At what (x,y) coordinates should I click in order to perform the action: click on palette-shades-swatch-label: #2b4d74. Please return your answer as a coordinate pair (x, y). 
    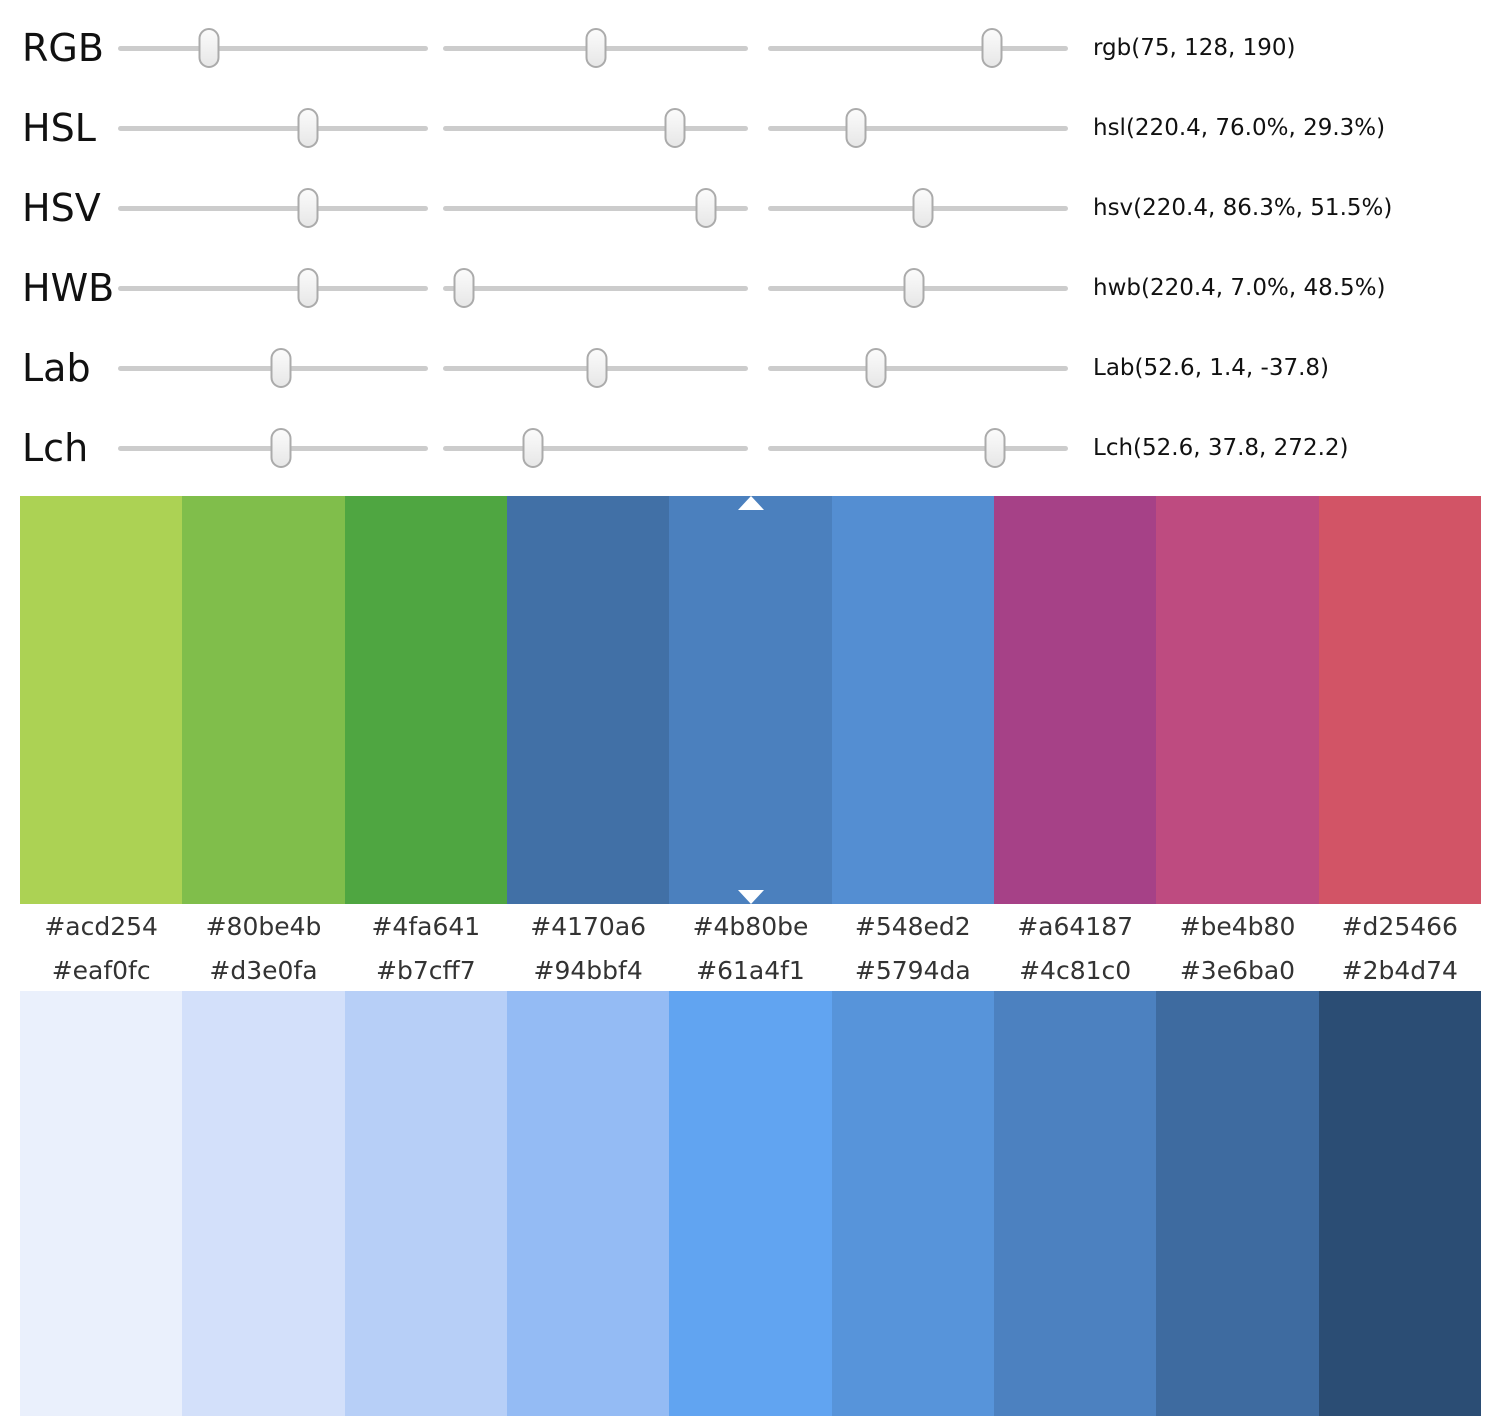
    Looking at the image, I should click on (1399, 970).